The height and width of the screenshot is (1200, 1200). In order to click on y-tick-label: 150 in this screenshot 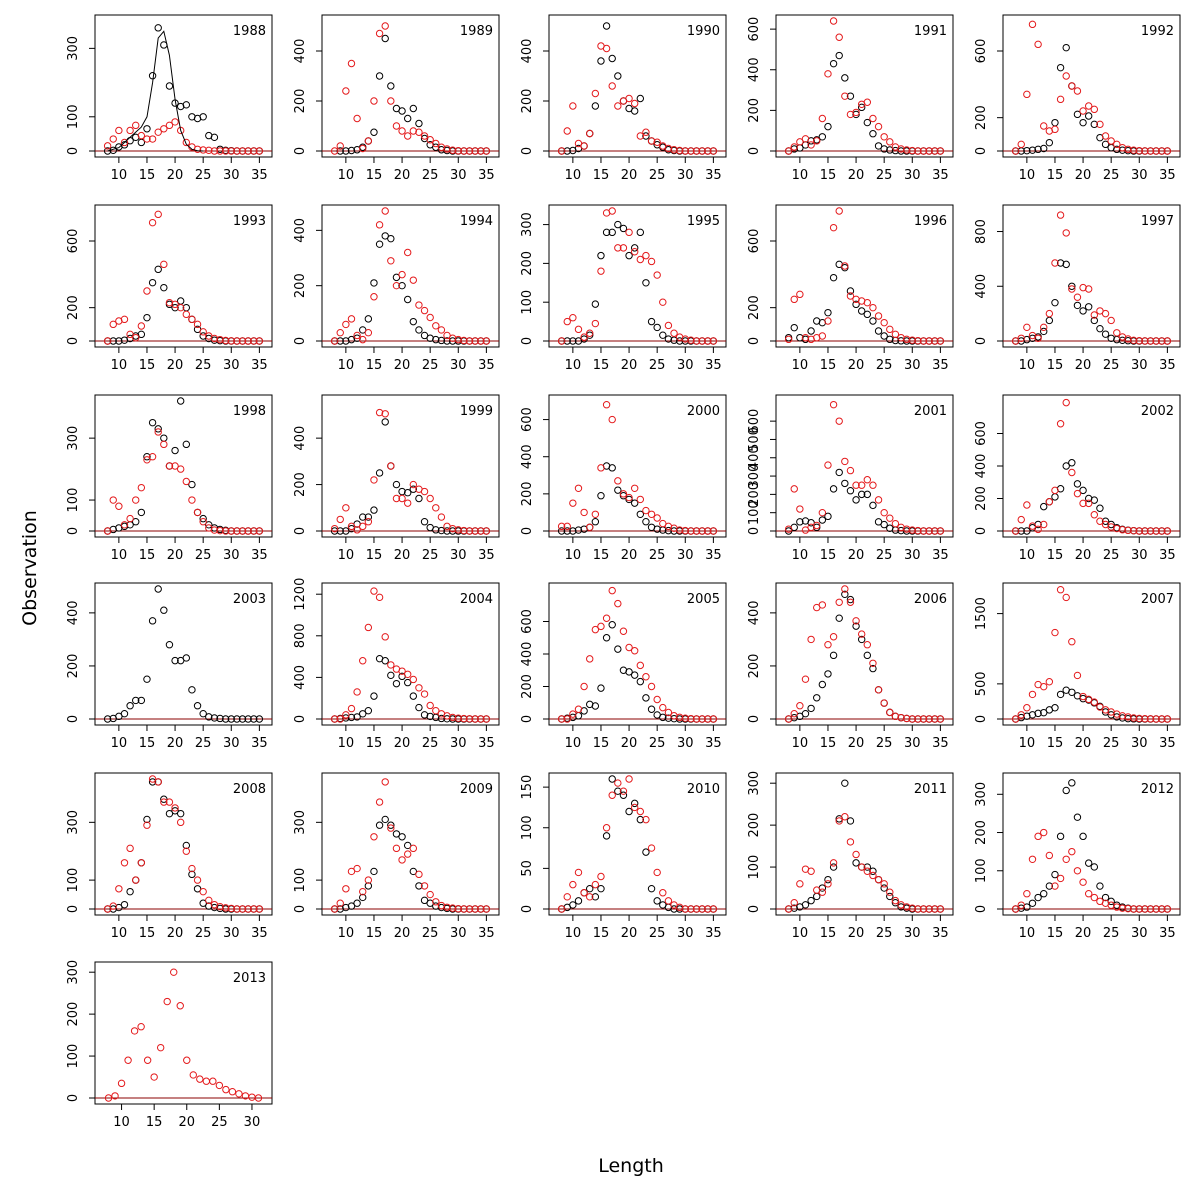, I will do `click(527, 787)`.